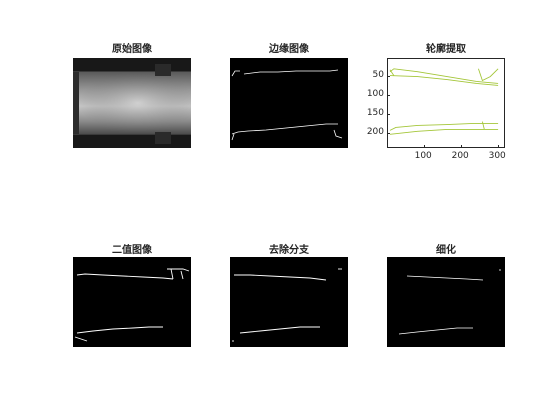 The image size is (560, 420). I want to click on contour-lines, so click(444, 101).